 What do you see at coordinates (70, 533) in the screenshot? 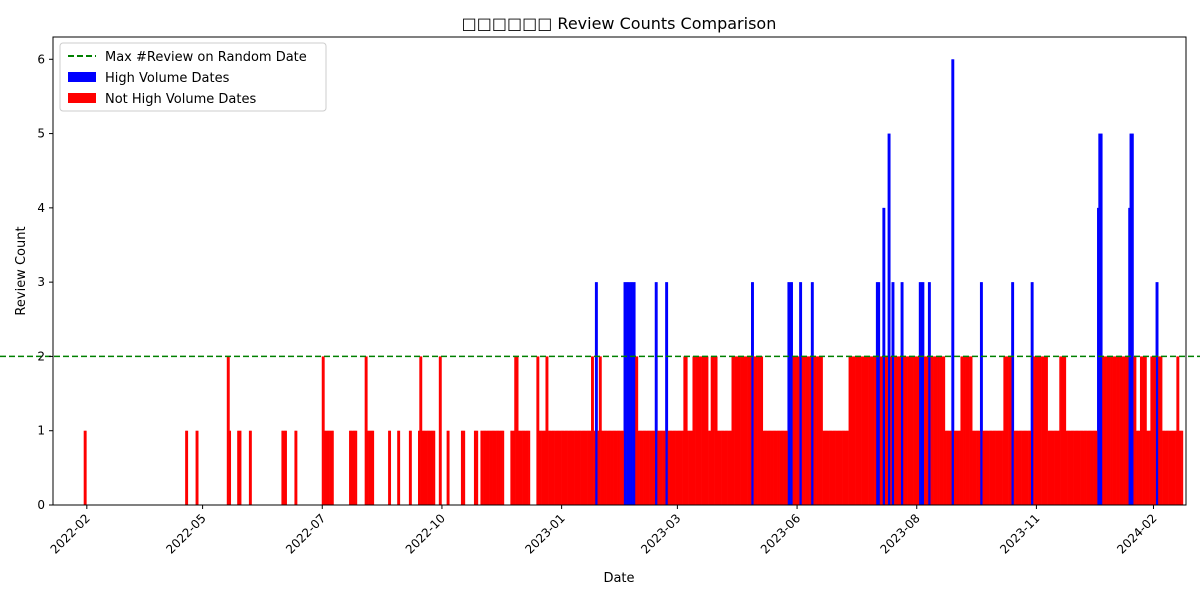
I see `x-tick-label: 2022-02` at bounding box center [70, 533].